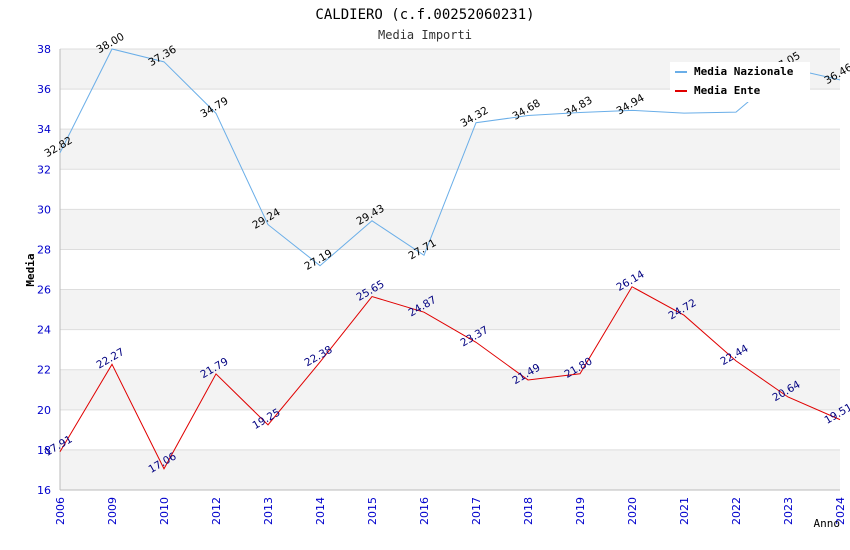  I want to click on x-tick-label: 2014, so click(320, 511).